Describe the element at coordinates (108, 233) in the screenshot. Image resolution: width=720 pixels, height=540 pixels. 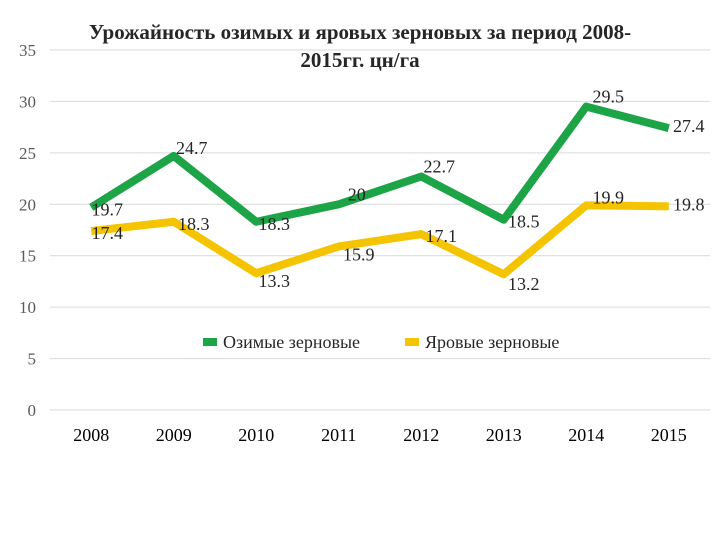
I see `data-label: 17.4` at that location.